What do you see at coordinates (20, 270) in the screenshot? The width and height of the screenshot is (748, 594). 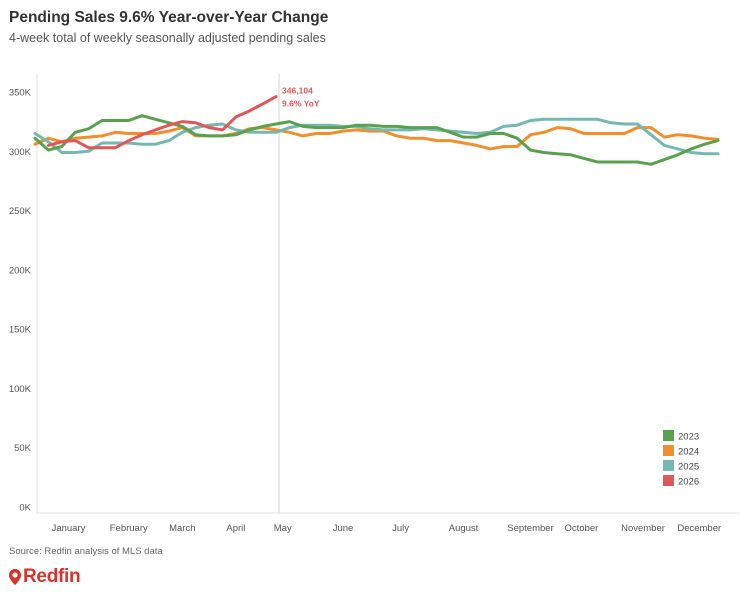 I see `y-tick-label: 200K` at bounding box center [20, 270].